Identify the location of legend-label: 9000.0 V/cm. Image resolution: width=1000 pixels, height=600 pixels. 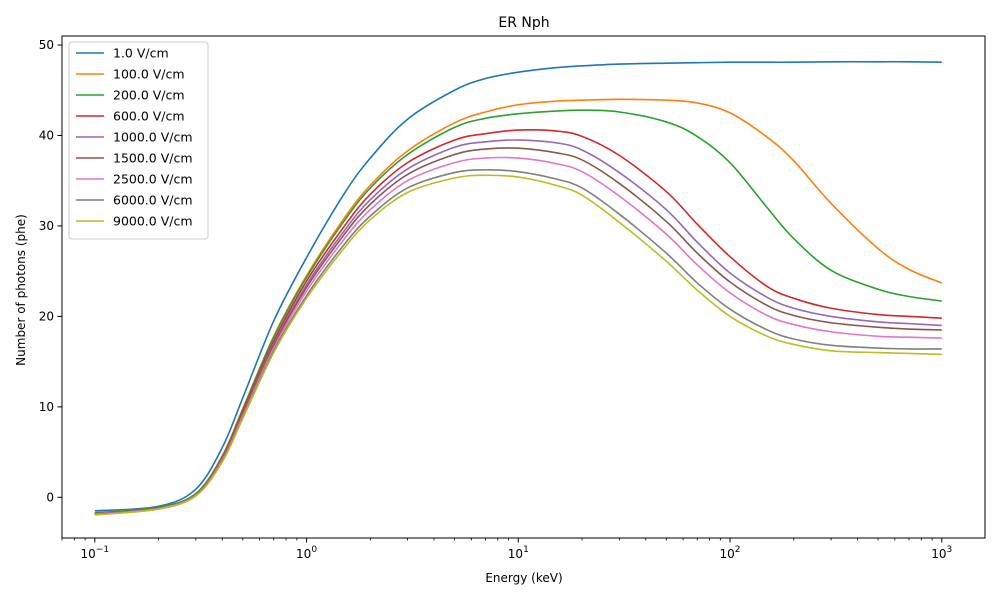
(153, 221).